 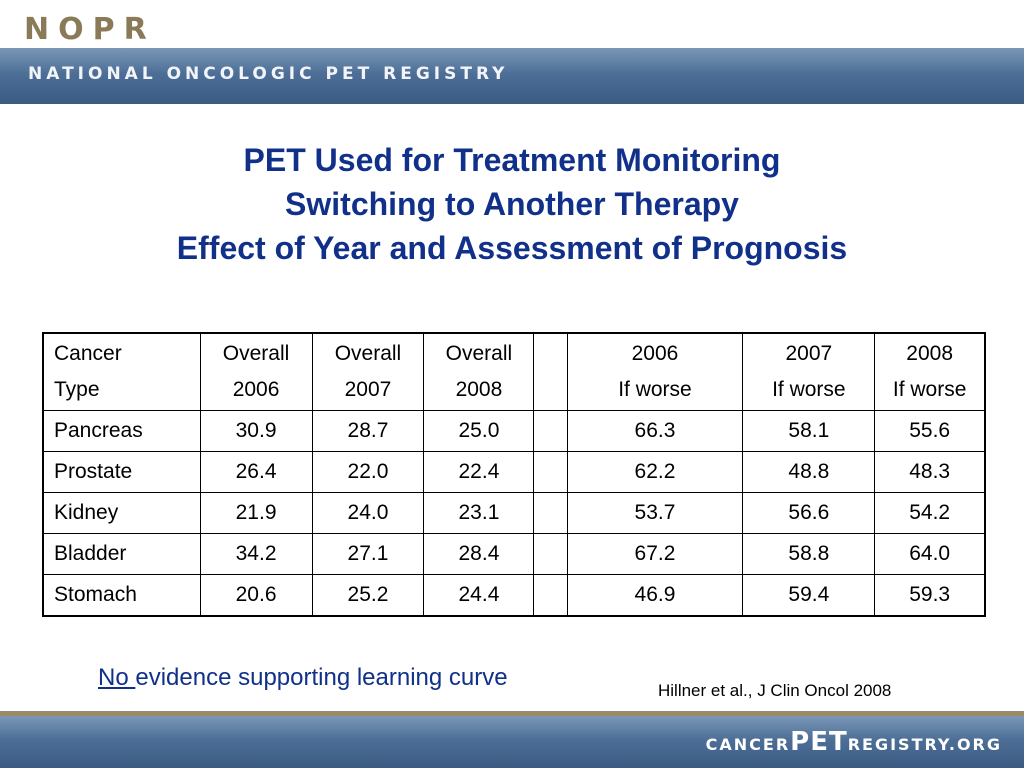 What do you see at coordinates (512, 160) in the screenshot?
I see `title-line-1: PET Used for Treatment Monitoring` at bounding box center [512, 160].